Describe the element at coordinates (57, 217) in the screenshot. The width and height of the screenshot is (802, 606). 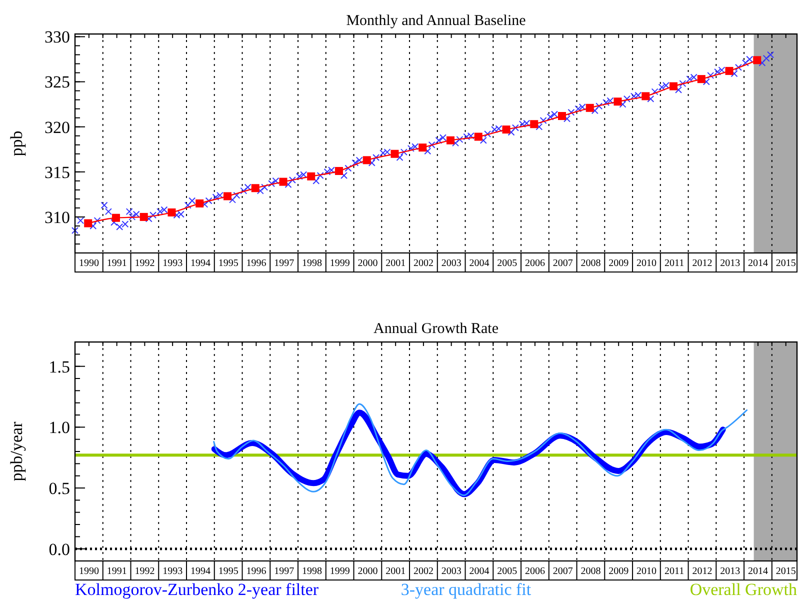
I see `y-tick-label: 310` at that location.